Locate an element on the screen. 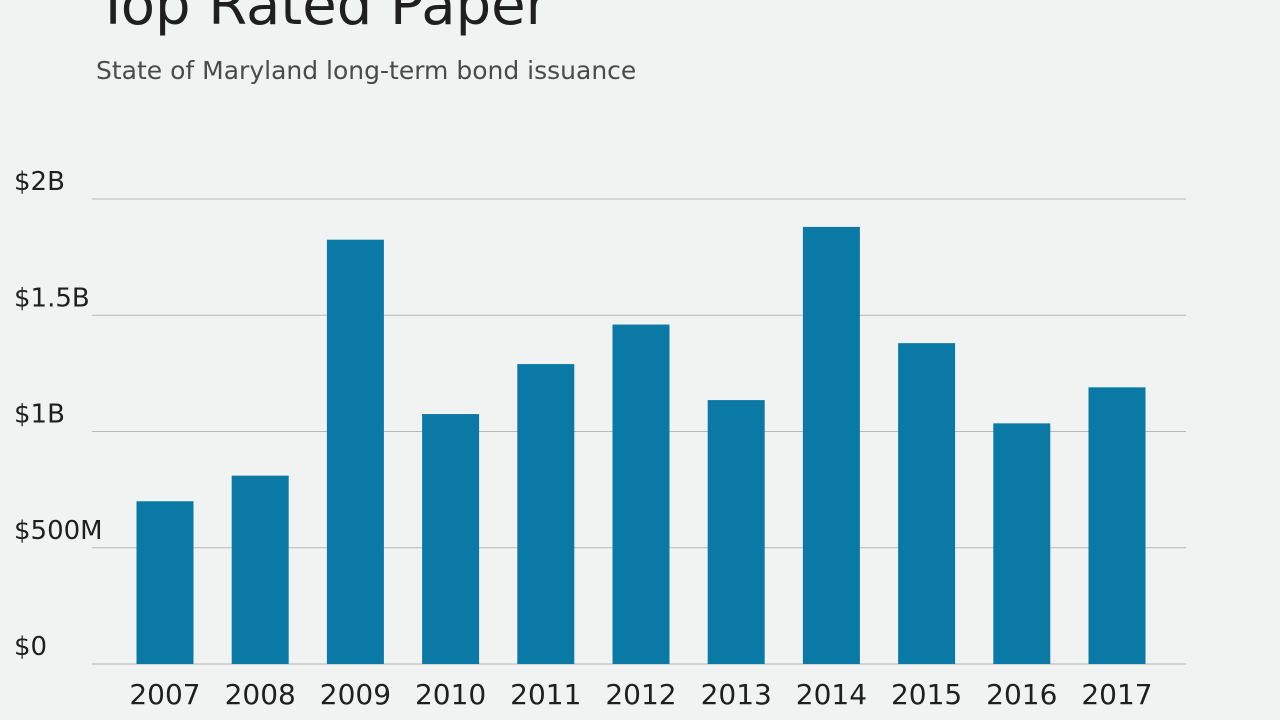 This screenshot has height=720, width=1280. chart-title: Top Rated Paper is located at coordinates (322, 19).